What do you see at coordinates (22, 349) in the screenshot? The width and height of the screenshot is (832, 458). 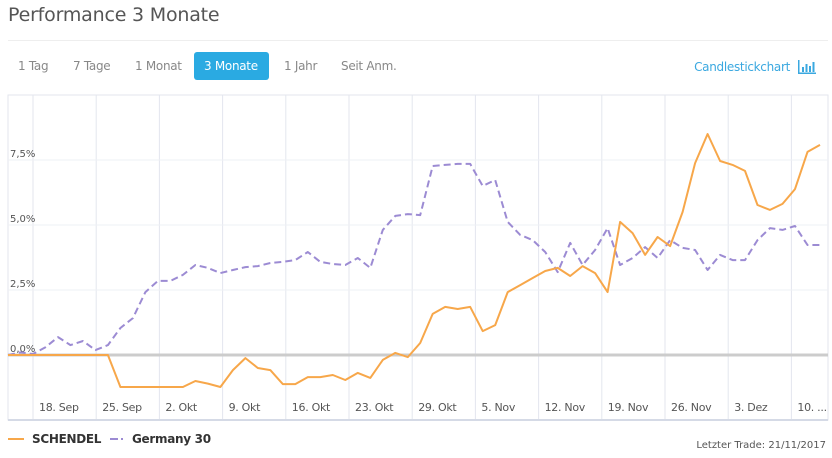 I see `y-tick-label: 0,0%` at bounding box center [22, 349].